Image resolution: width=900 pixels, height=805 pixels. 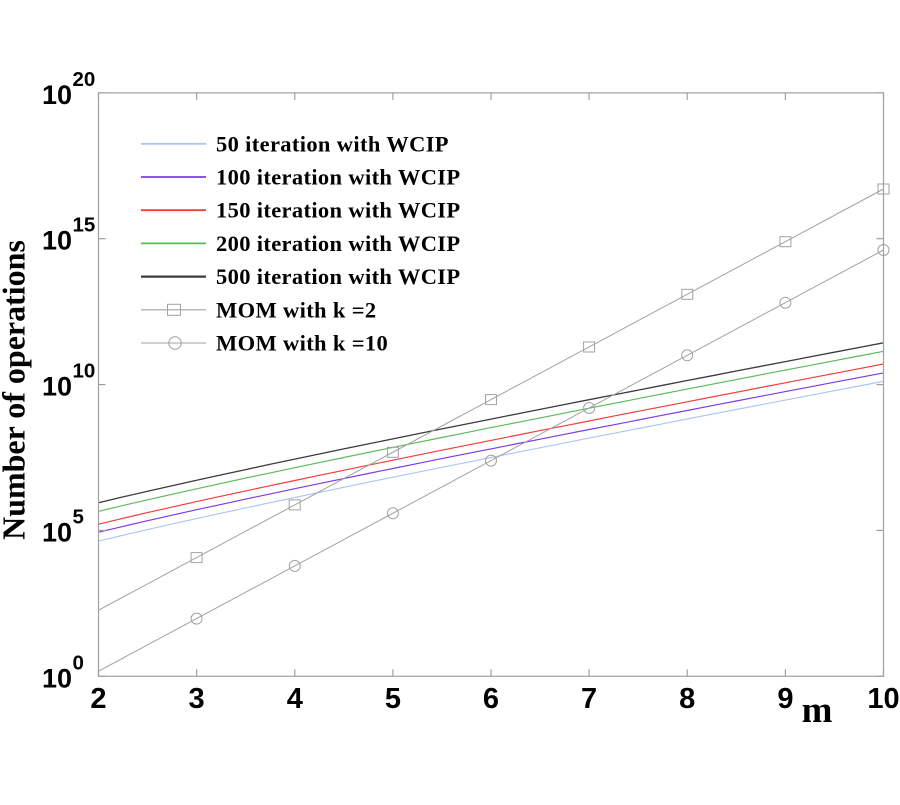 What do you see at coordinates (296, 309) in the screenshot?
I see `svg-text: MOM with k =2` at bounding box center [296, 309].